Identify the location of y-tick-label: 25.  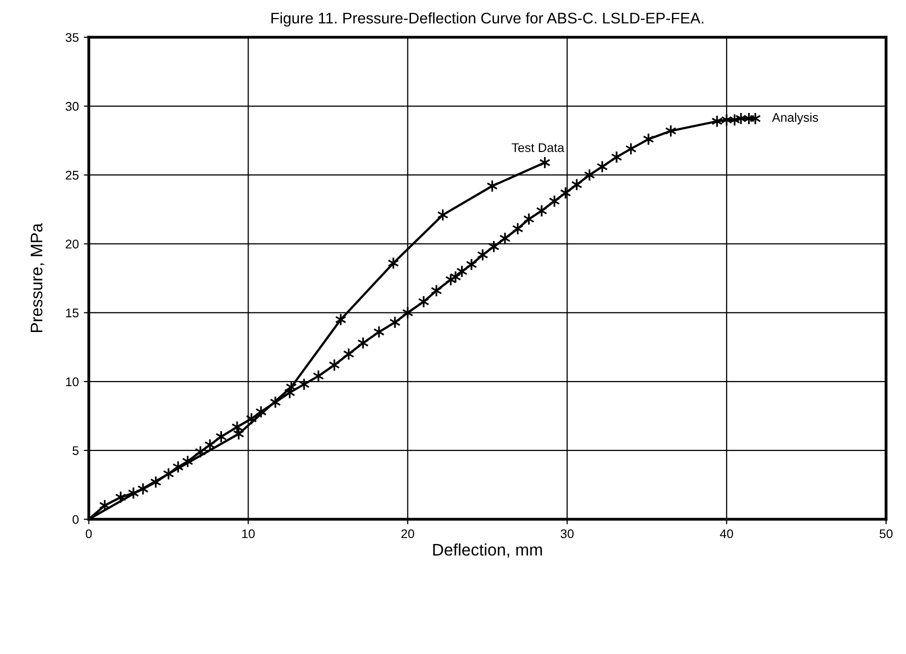
(72, 175).